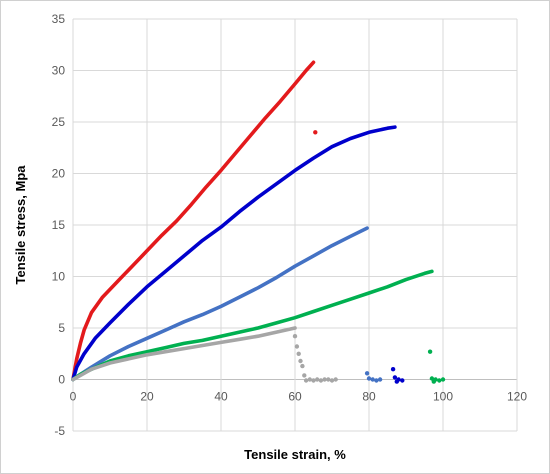 The height and width of the screenshot is (474, 550). I want to click on y-tick-labels: -5 0 5 10 15 20 25 30 35, so click(59, 225).